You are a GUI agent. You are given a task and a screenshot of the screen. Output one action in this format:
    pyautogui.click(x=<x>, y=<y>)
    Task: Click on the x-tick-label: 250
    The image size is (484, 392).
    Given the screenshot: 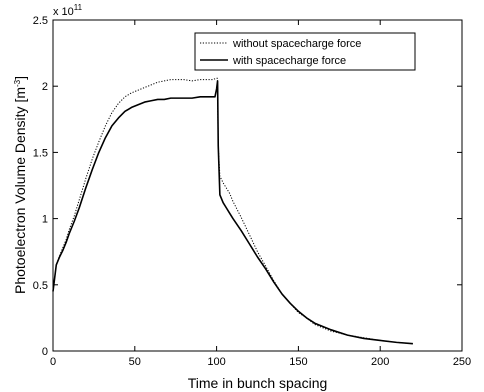 What is the action you would take?
    pyautogui.click(x=462, y=362)
    